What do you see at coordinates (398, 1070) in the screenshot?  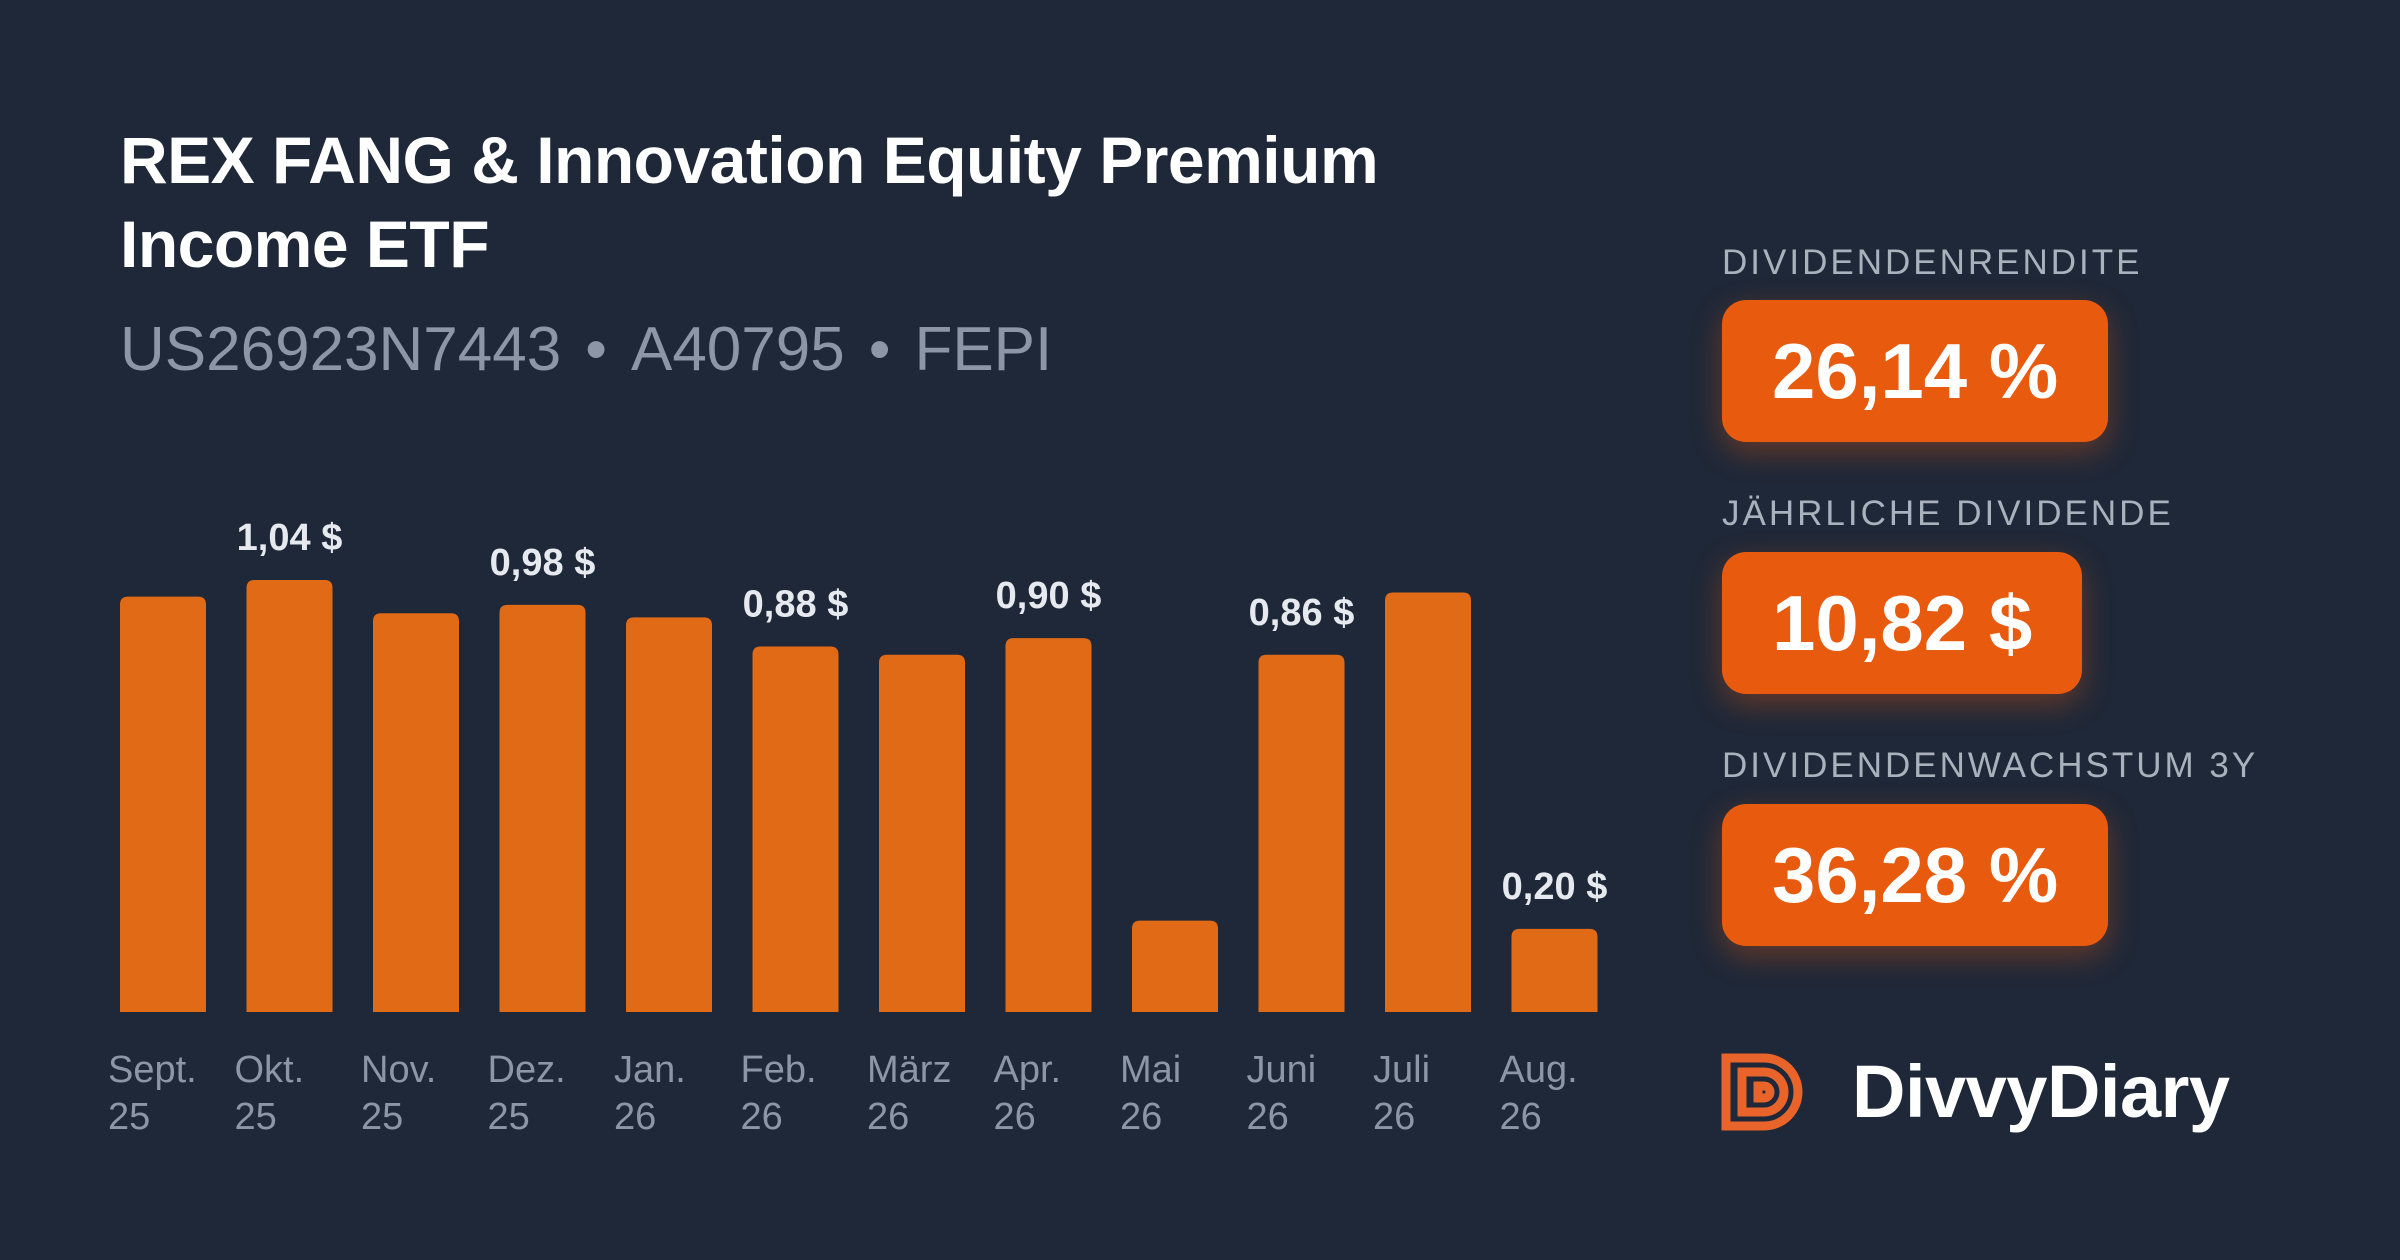 I see `x-tick-month: Nov.` at bounding box center [398, 1070].